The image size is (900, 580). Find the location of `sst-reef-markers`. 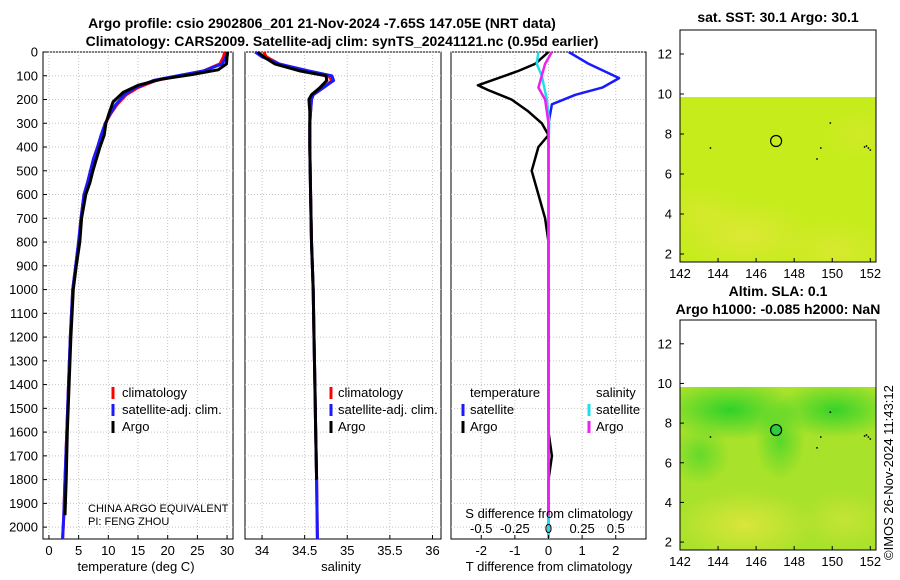

sst-reef-markers is located at coordinates (790, 141).